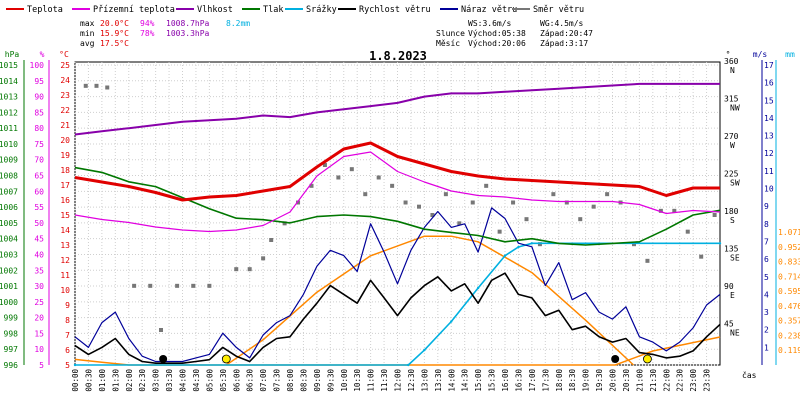 This screenshot has height=400, width=800. Describe the element at coordinates (273, 10) in the screenshot. I see `legend-label-pressure: Tlak` at that location.